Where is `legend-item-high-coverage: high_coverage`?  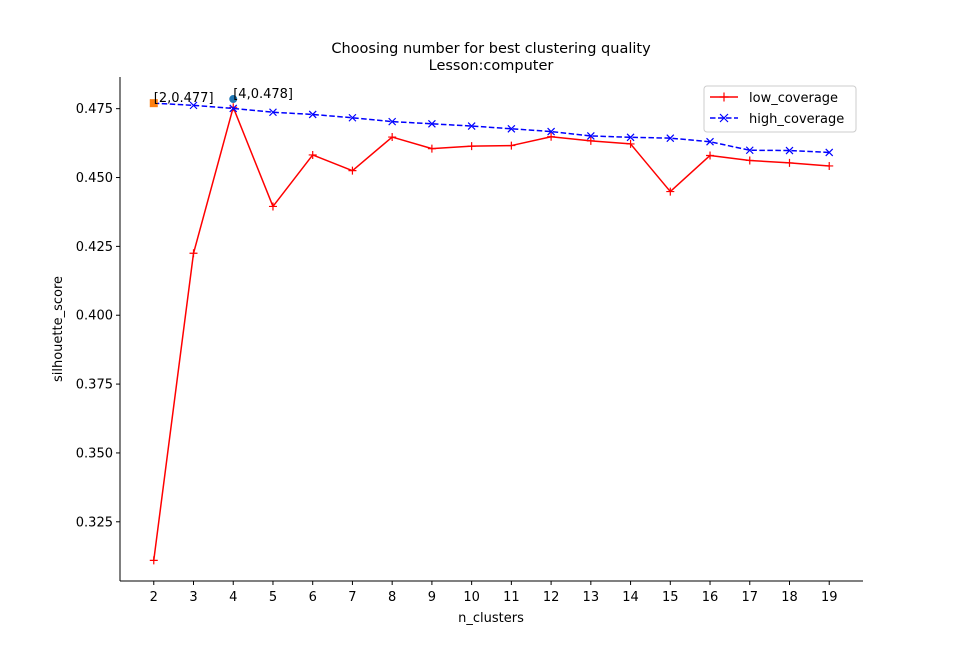
legend-item-high-coverage: high_coverage is located at coordinates (777, 119).